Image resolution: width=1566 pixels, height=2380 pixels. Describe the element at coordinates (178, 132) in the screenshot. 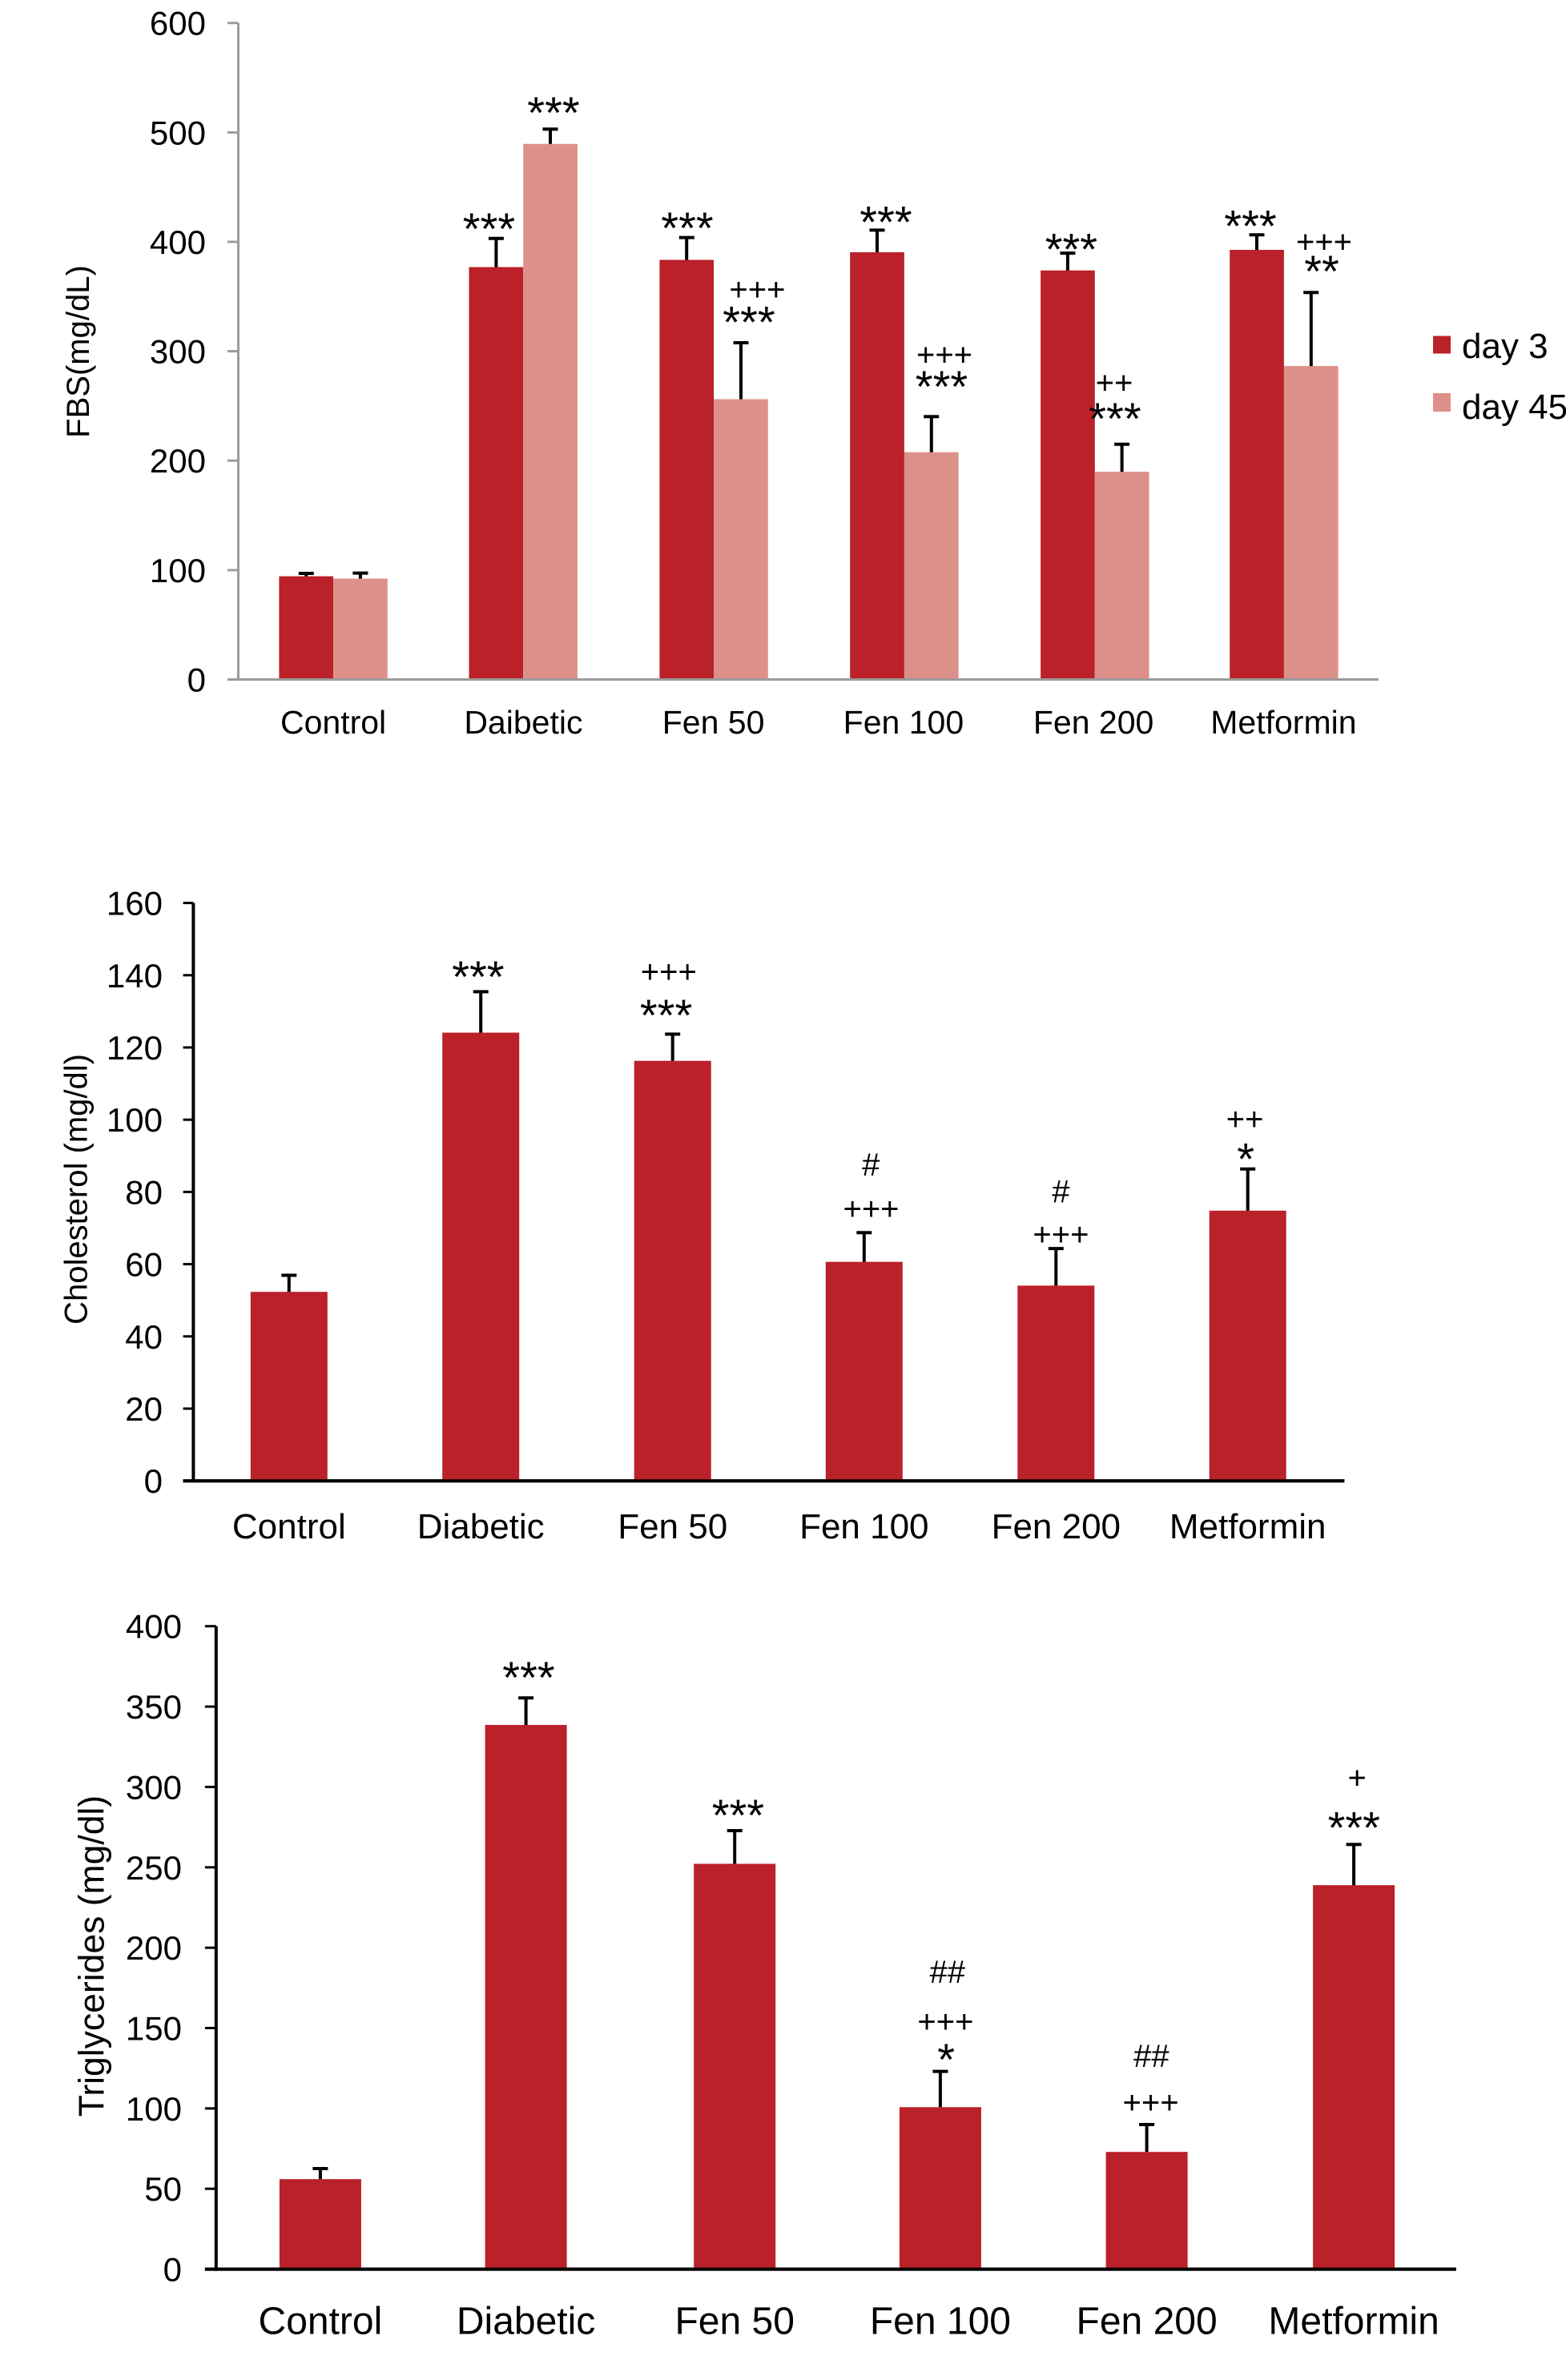

I see `svg-text: 500` at that location.